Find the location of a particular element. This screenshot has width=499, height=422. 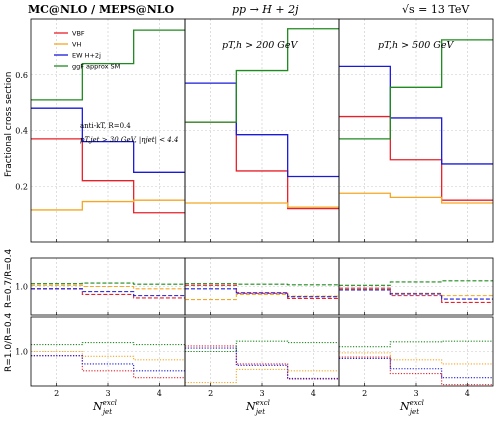

series-vh-bot-p1 is located at coordinates (108, 355).